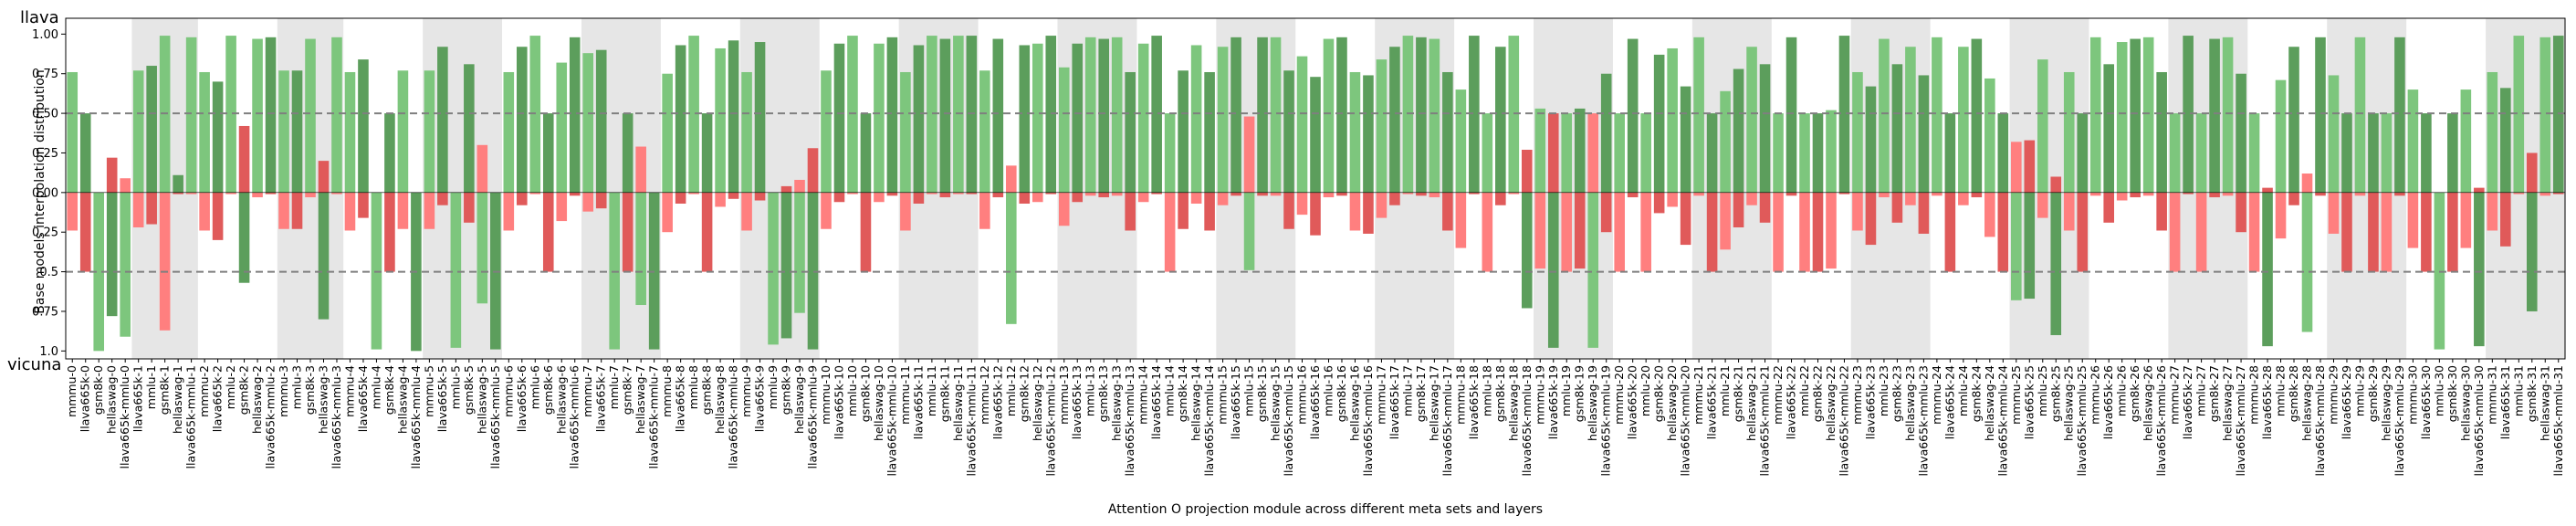  I want to click on x-tick-label: gsm8k-16, so click(1341, 393).